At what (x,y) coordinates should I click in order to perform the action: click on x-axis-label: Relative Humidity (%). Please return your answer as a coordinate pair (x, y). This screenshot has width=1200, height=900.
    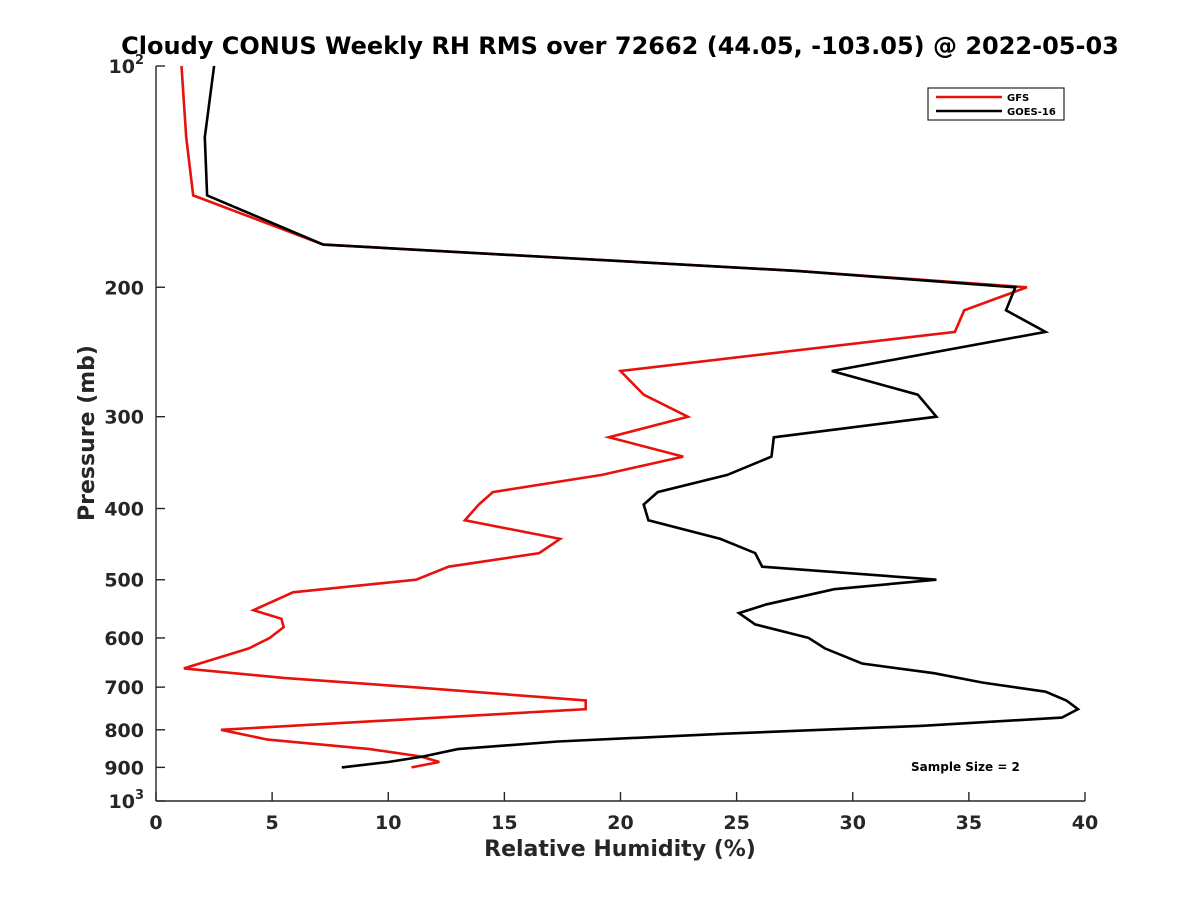
    Looking at the image, I should click on (620, 849).